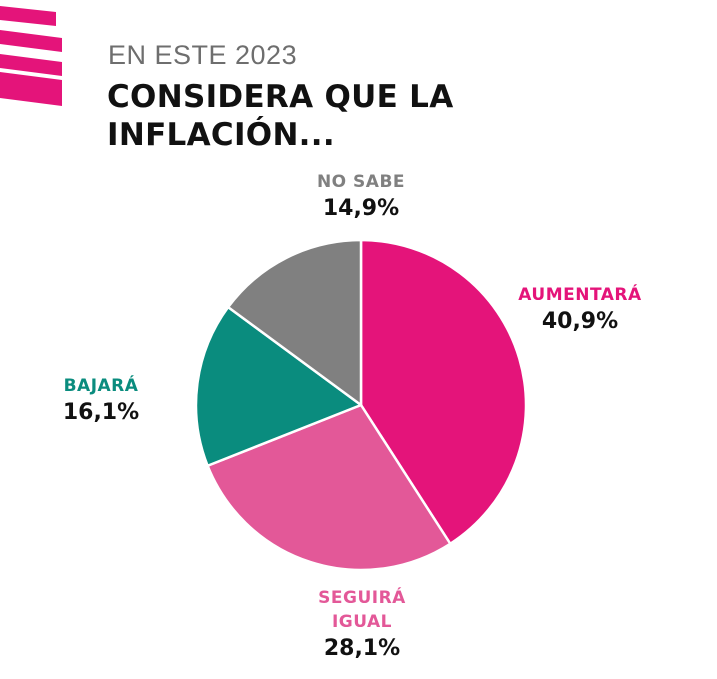  I want to click on slice-name-no-sabe: NO SABE, so click(361, 182).